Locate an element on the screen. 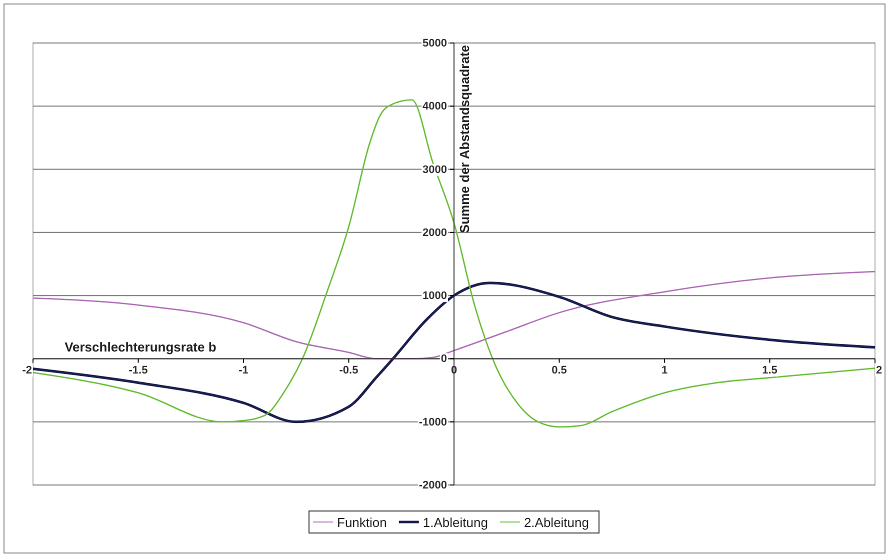  x-tick-label: -1 is located at coordinates (243, 370).